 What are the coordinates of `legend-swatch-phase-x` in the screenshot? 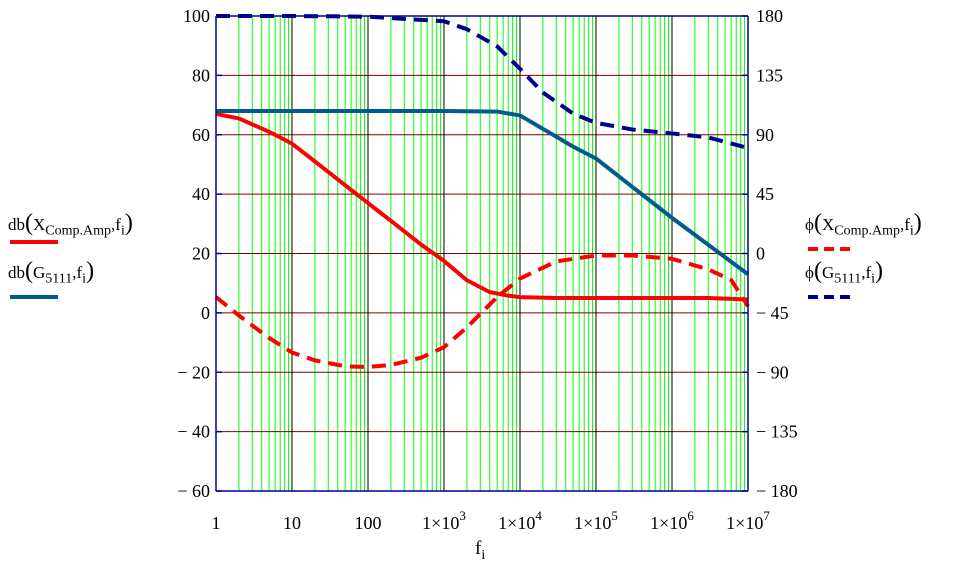 It's located at (832, 249).